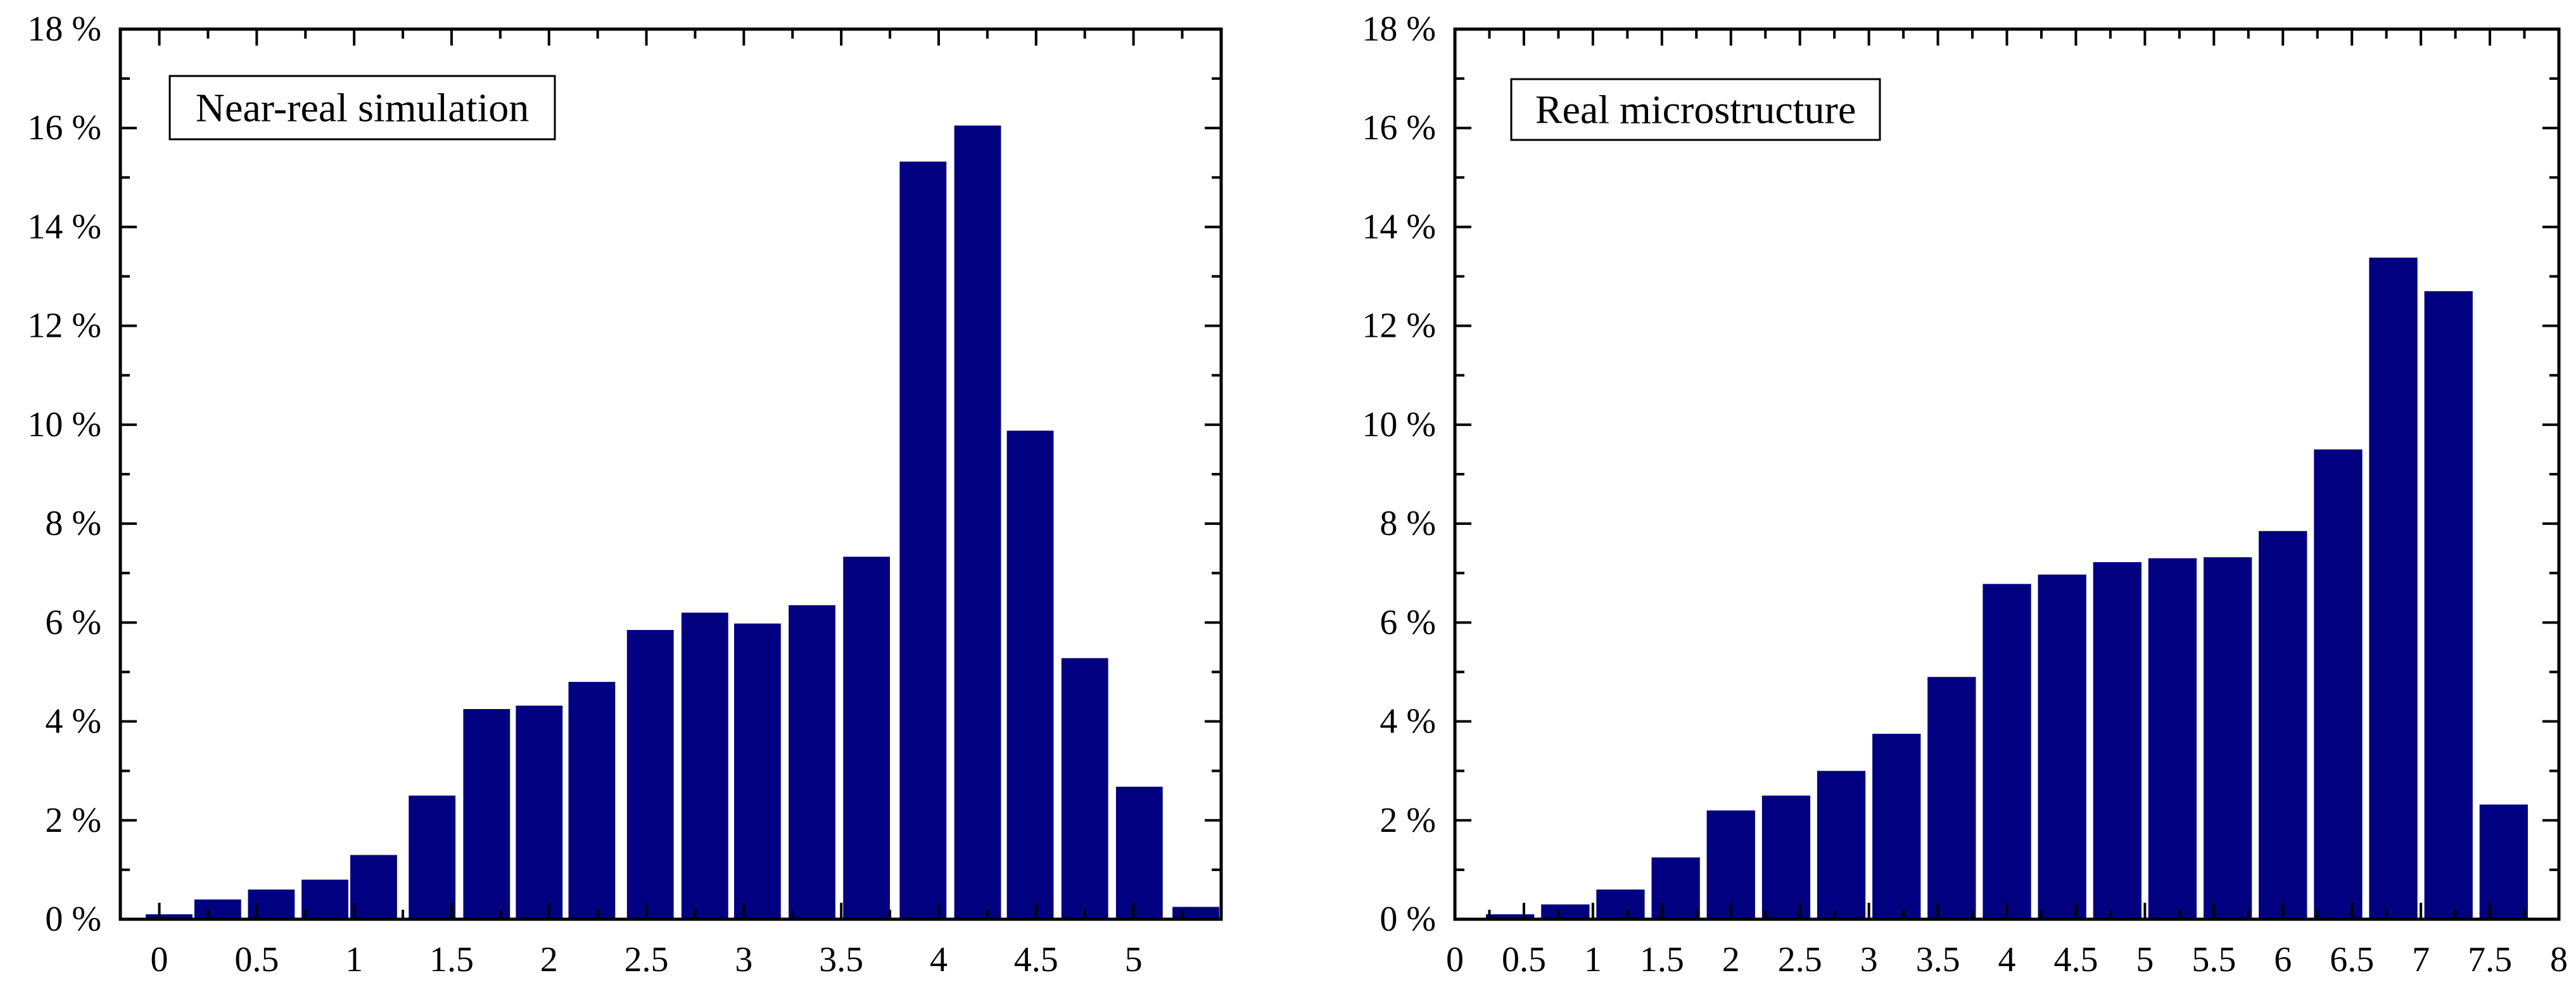 The image size is (2576, 999). I want to click on x-tick-label: 7, so click(2421, 960).